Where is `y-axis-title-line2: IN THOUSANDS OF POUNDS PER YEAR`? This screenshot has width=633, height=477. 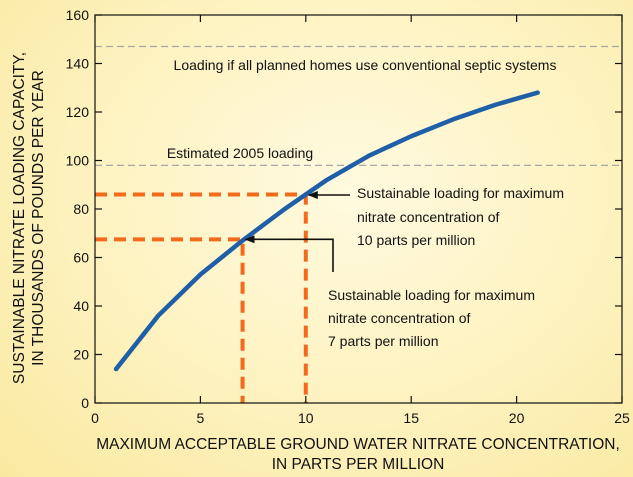
y-axis-title-line2: IN THOUSANDS OF POUNDS PER YEAR is located at coordinates (38, 218).